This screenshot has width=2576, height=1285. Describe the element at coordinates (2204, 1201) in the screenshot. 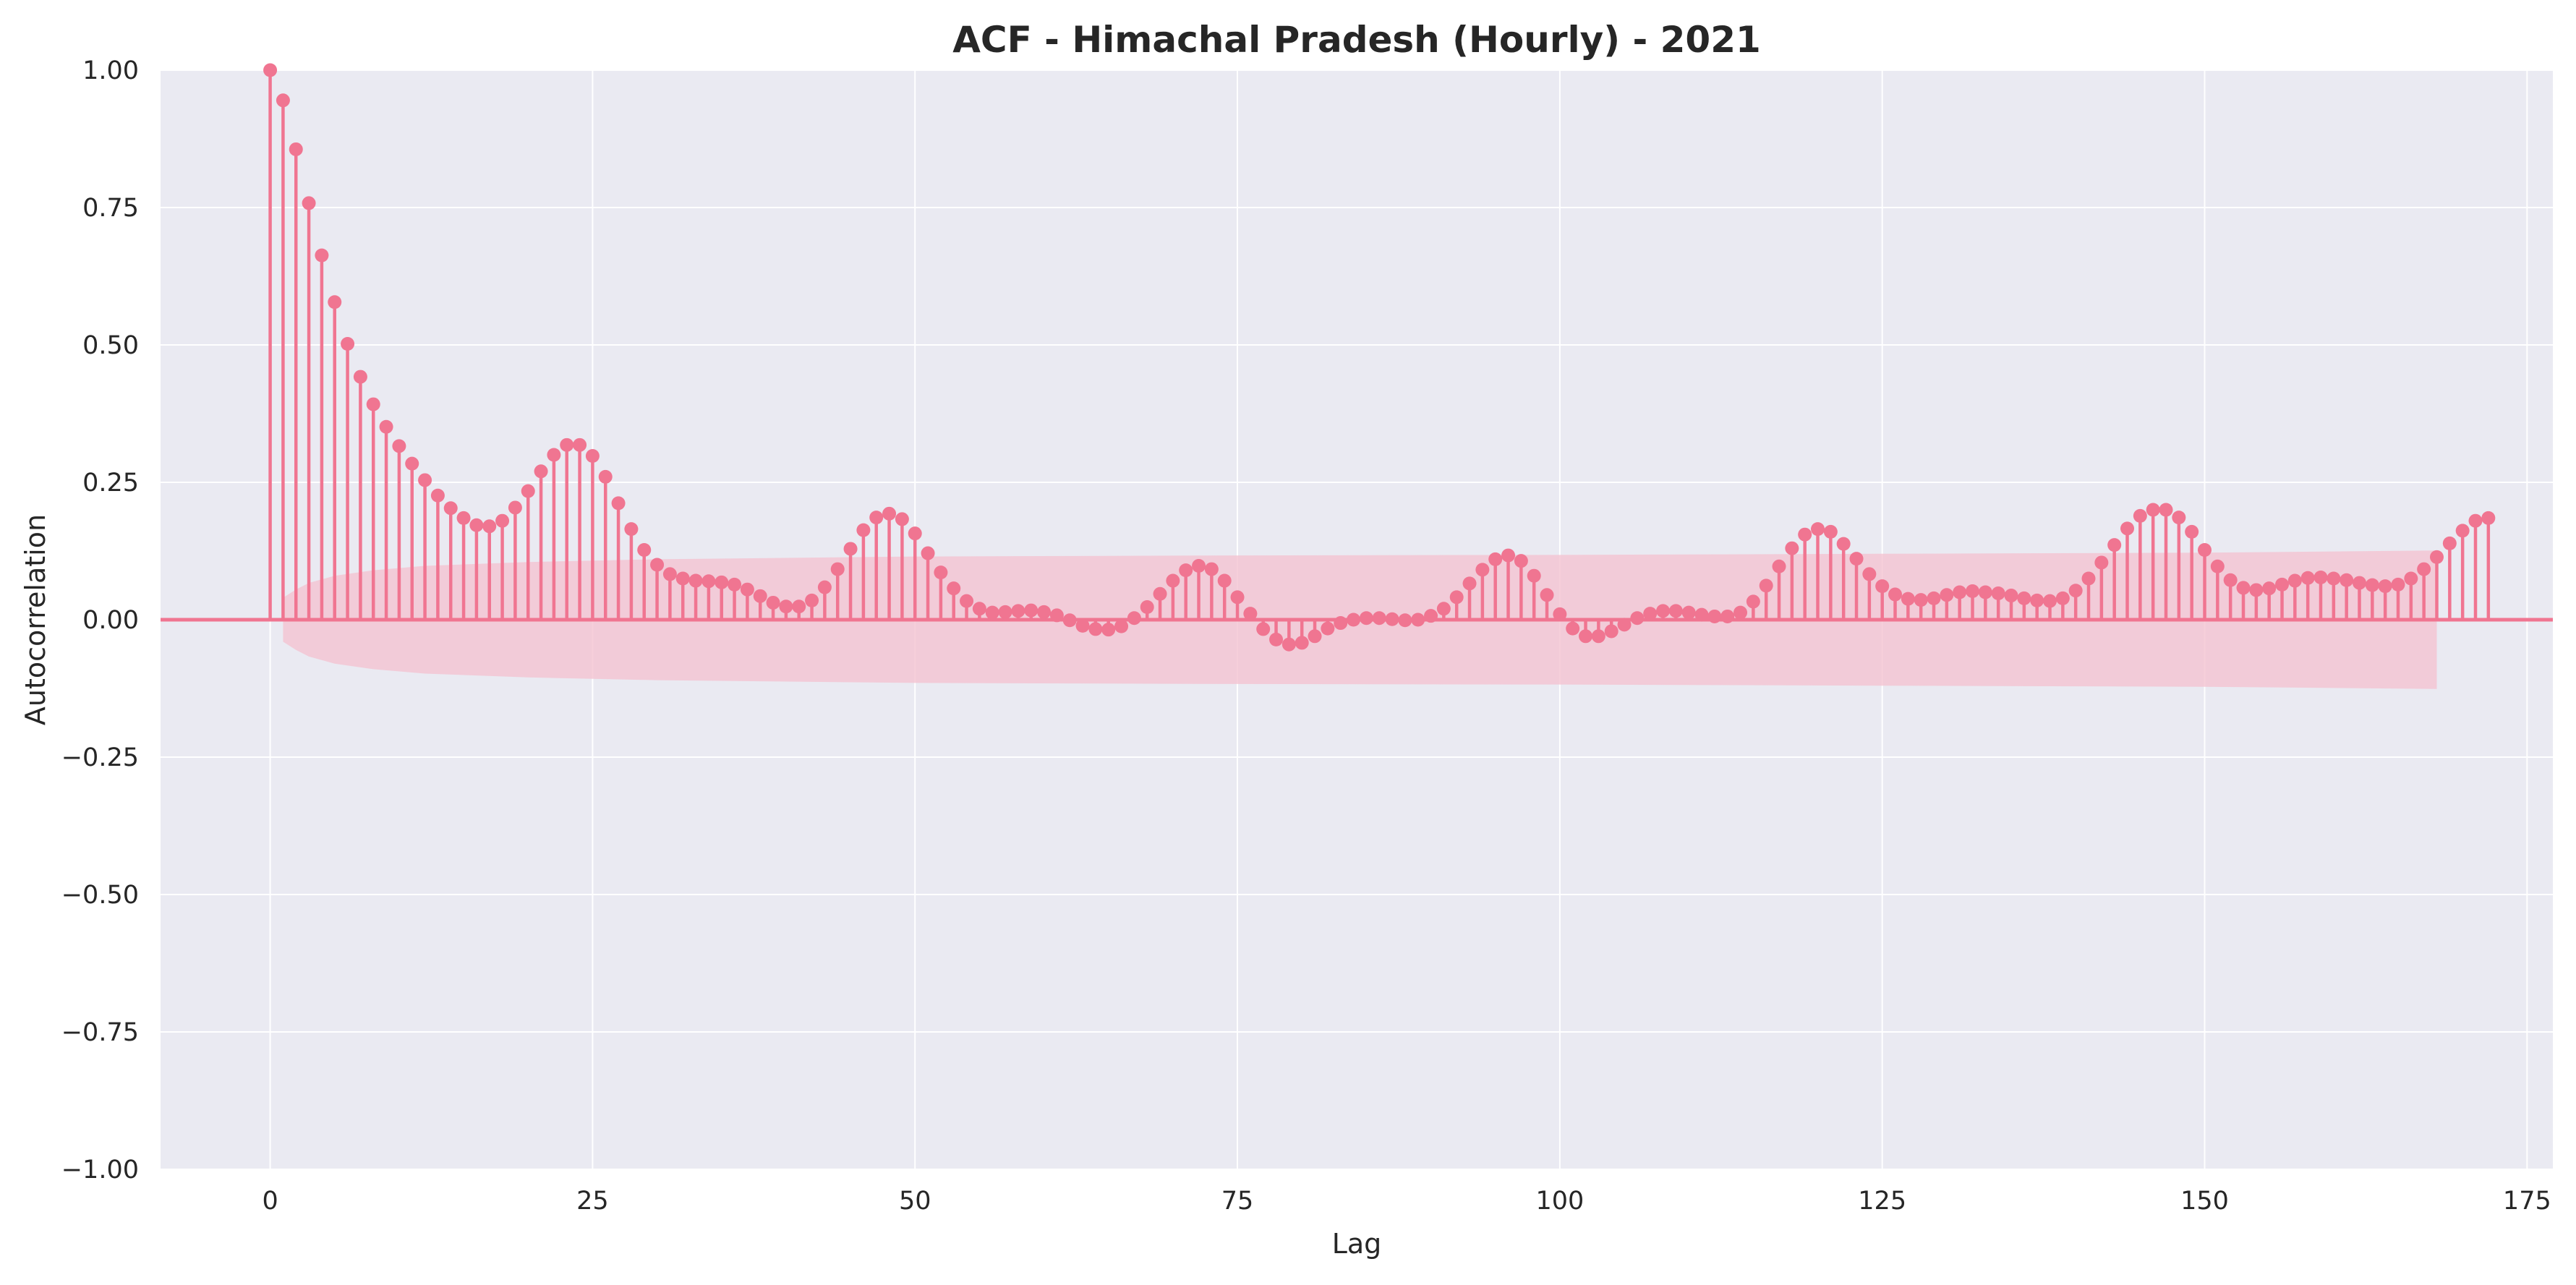

I see `x-tick-label: 150` at that location.